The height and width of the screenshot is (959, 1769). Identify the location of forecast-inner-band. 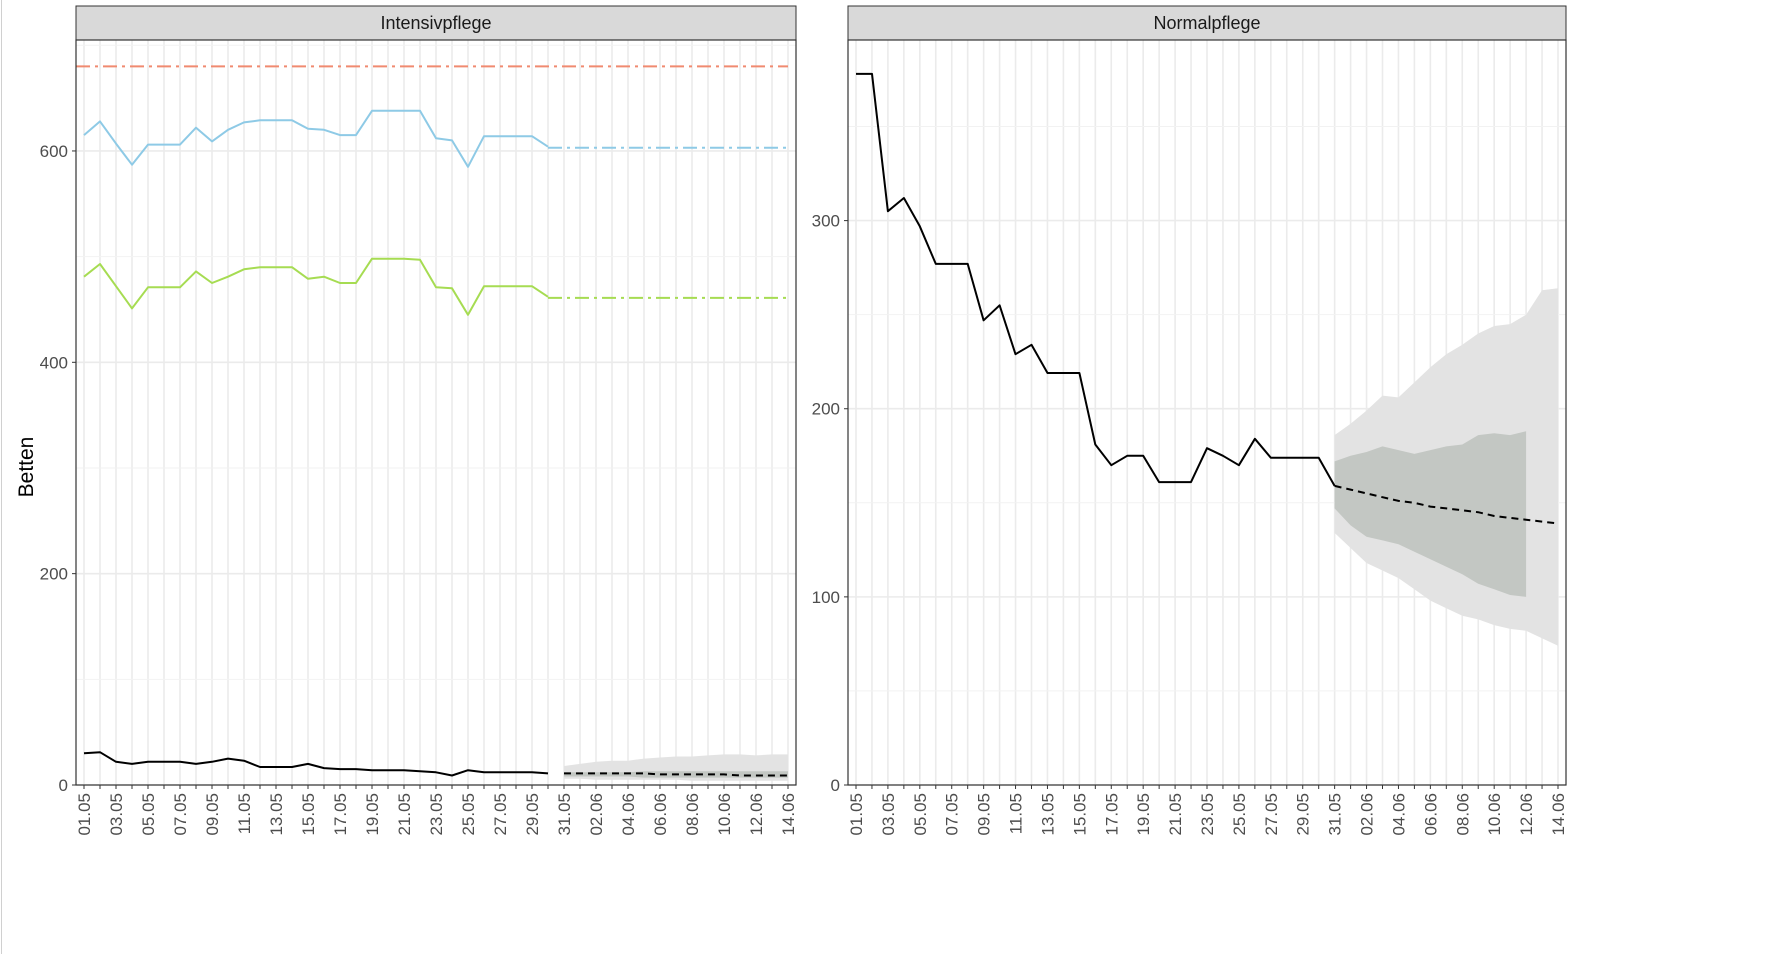
(1430, 514).